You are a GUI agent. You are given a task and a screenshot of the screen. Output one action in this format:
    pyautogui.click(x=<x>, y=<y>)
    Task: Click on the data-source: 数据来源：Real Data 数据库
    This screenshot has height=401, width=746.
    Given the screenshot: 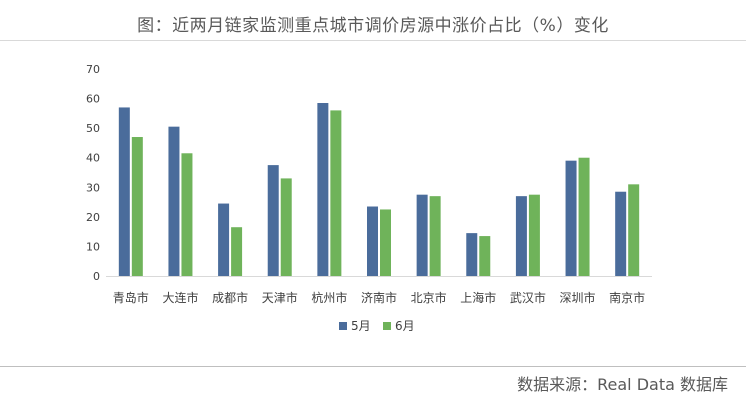 What is the action you would take?
    pyautogui.click(x=622, y=384)
    